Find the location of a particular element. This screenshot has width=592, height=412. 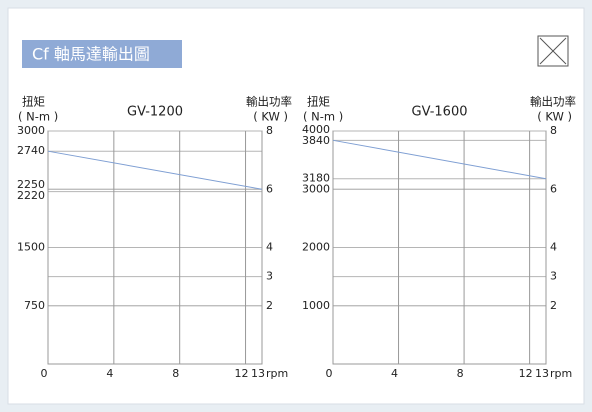

y-tick-label: 3180 is located at coordinates (316, 178).